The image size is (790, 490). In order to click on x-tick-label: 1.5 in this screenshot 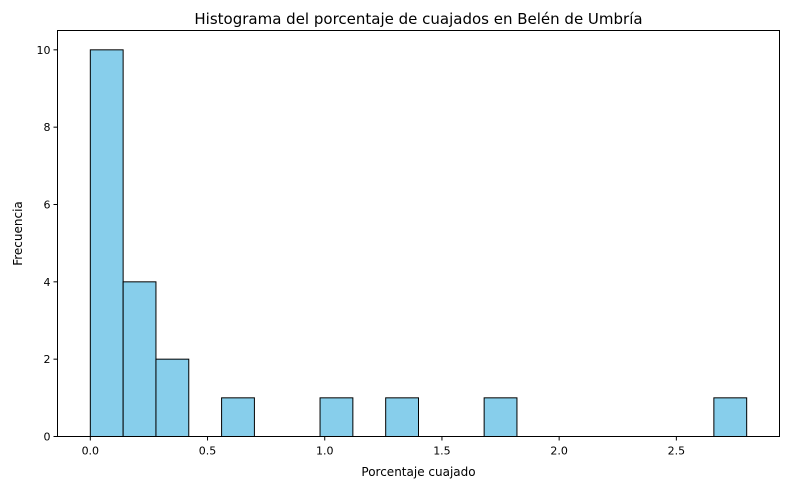, I will do `click(442, 451)`.